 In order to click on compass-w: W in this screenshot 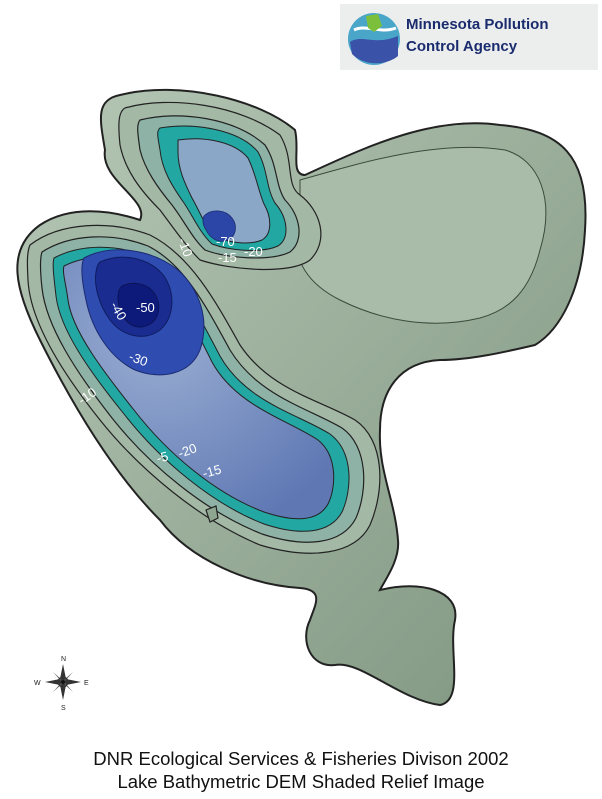, I will do `click(37, 683)`.